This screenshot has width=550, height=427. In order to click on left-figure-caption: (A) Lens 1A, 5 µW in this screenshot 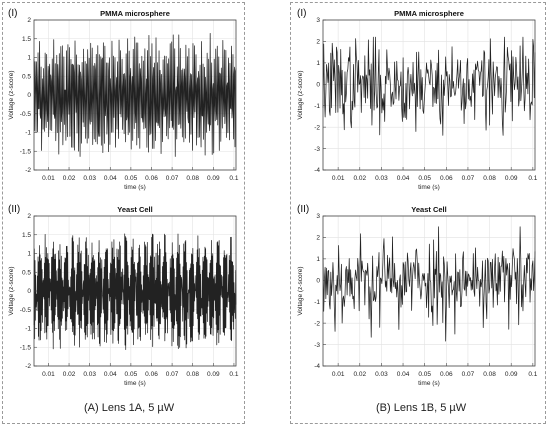, I will do `click(129, 408)`.